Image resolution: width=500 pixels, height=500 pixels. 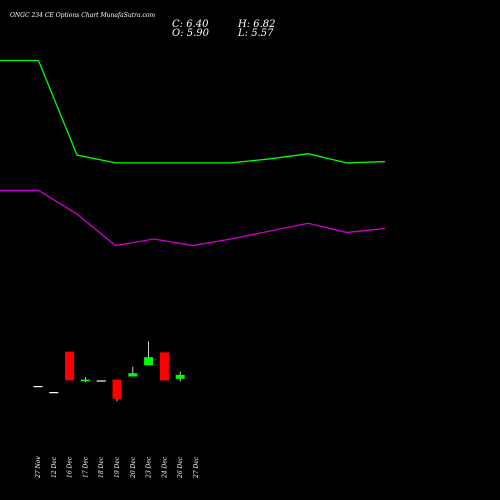 I want to click on x-tick-label: 19 Dec, so click(x=117, y=467).